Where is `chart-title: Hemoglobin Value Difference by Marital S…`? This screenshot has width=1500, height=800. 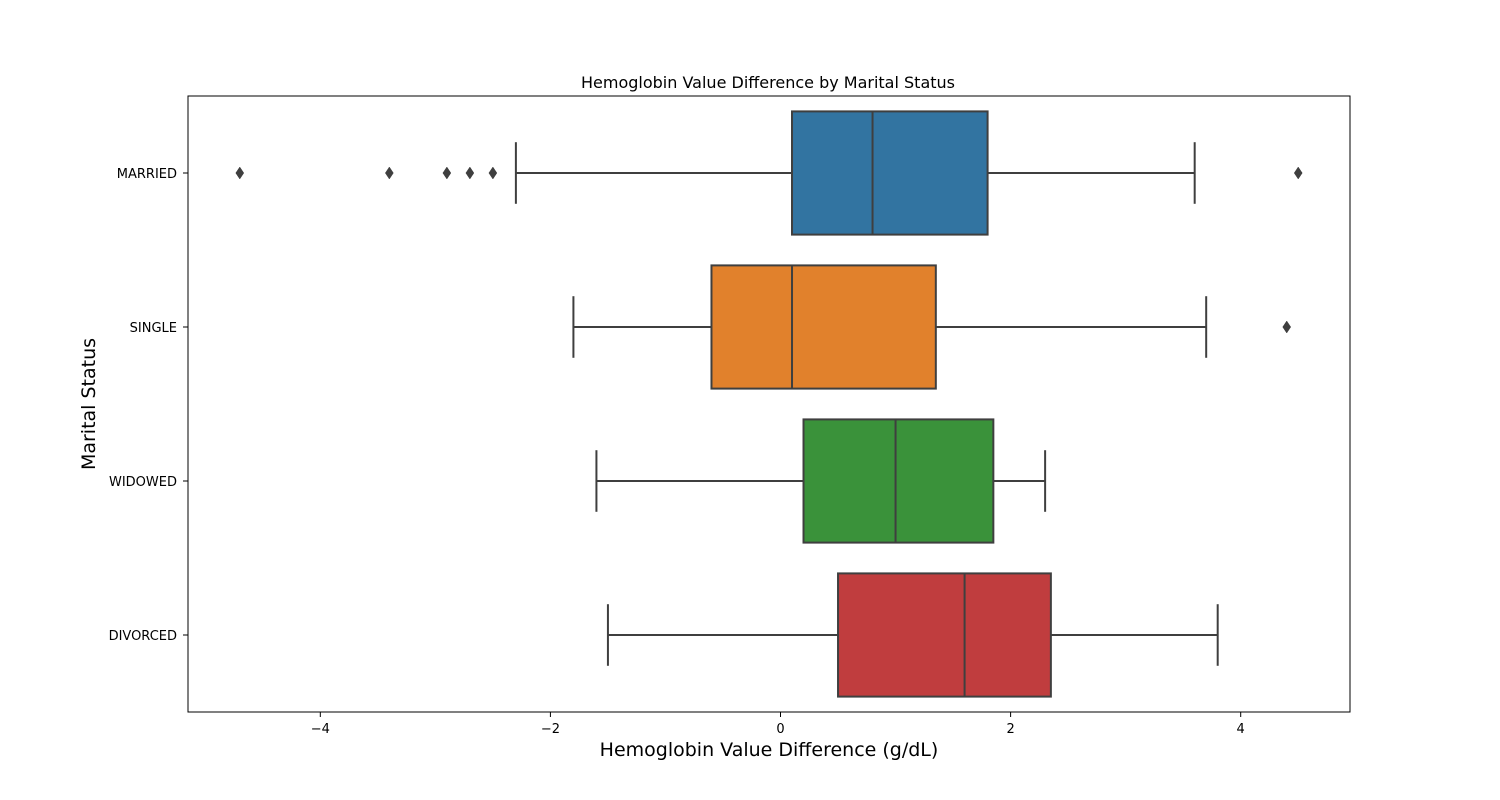 chart-title: Hemoglobin Value Difference by Marital S… is located at coordinates (768, 82).